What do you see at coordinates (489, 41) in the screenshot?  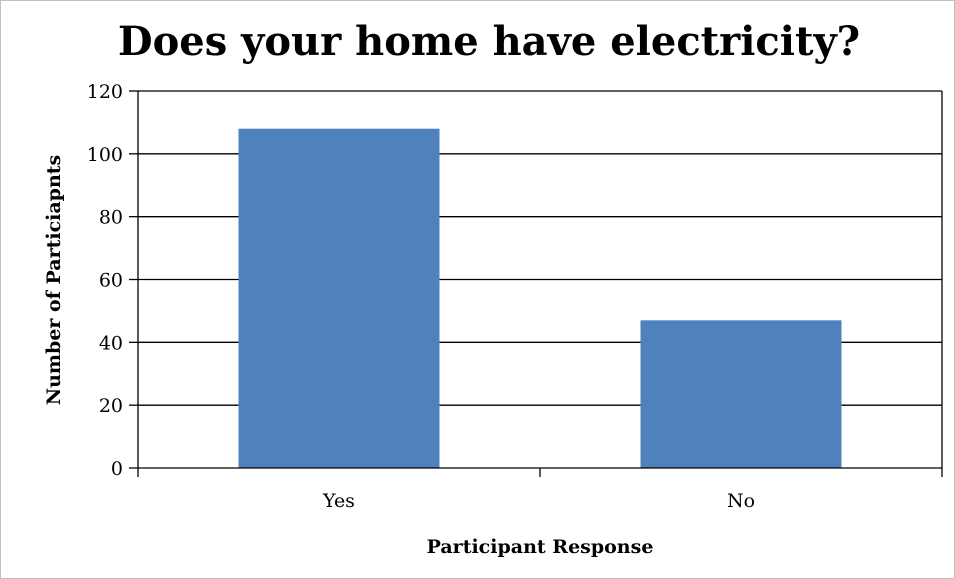 I see `chart-title: Does your home have electricity?` at bounding box center [489, 41].